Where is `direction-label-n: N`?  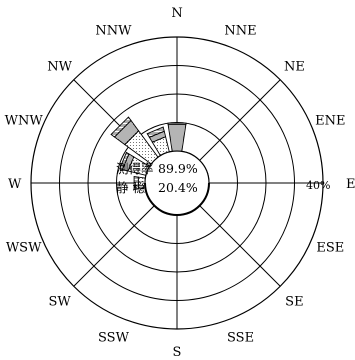
direction-label-n: N is located at coordinates (176, 13).